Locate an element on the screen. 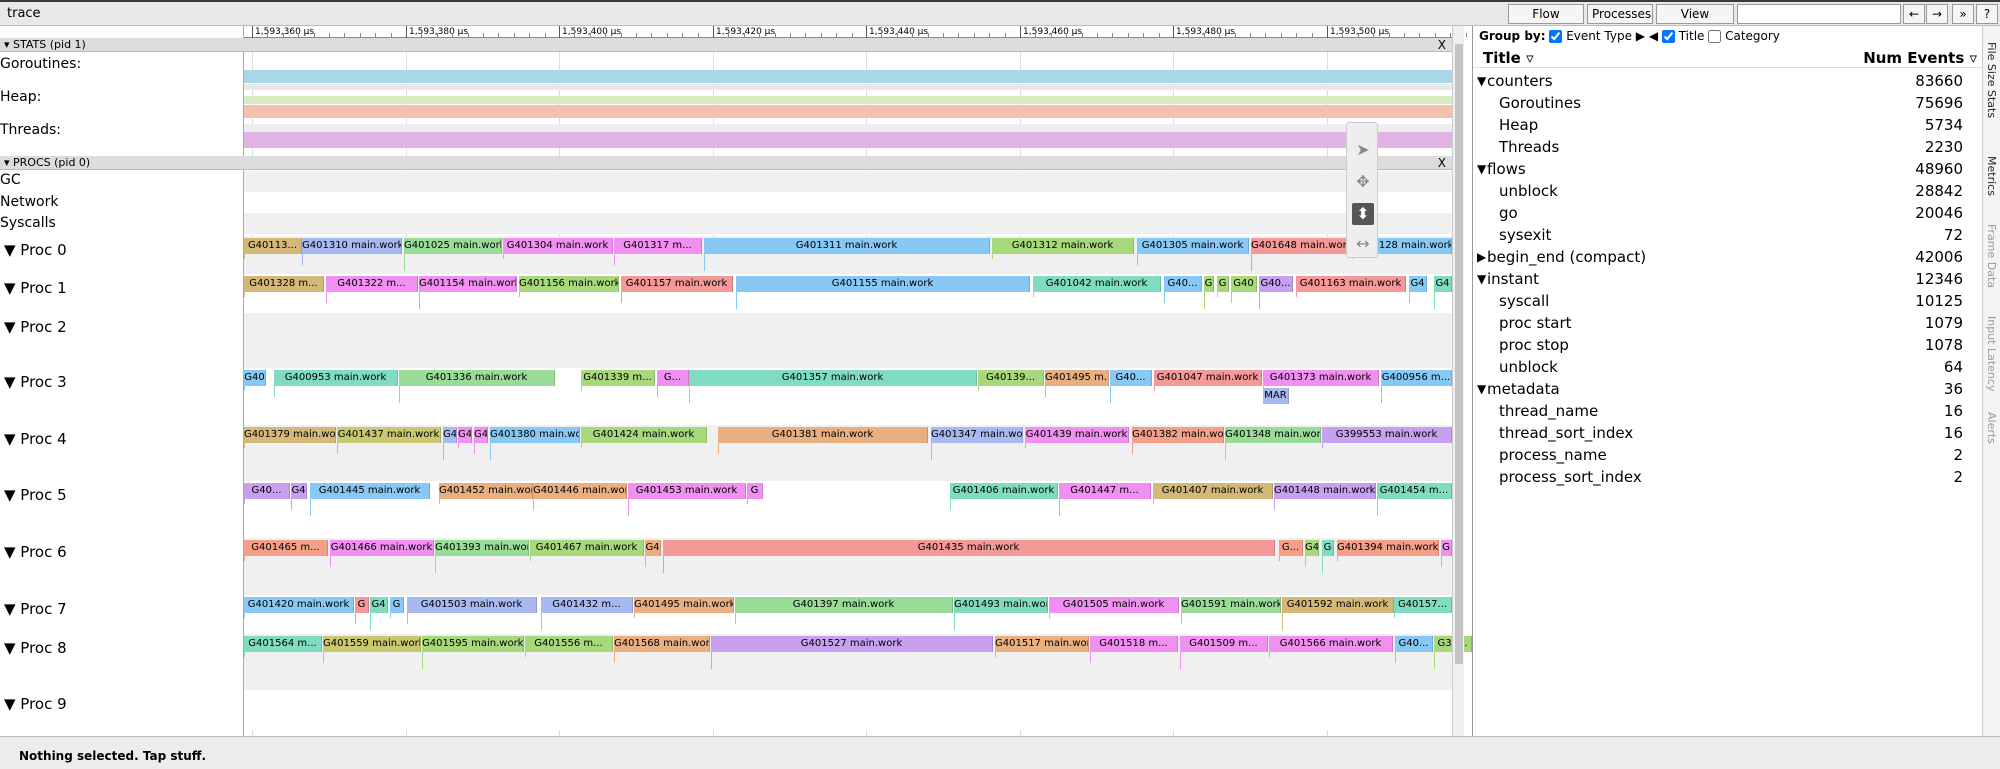  search-prev-button: ← is located at coordinates (1914, 14).